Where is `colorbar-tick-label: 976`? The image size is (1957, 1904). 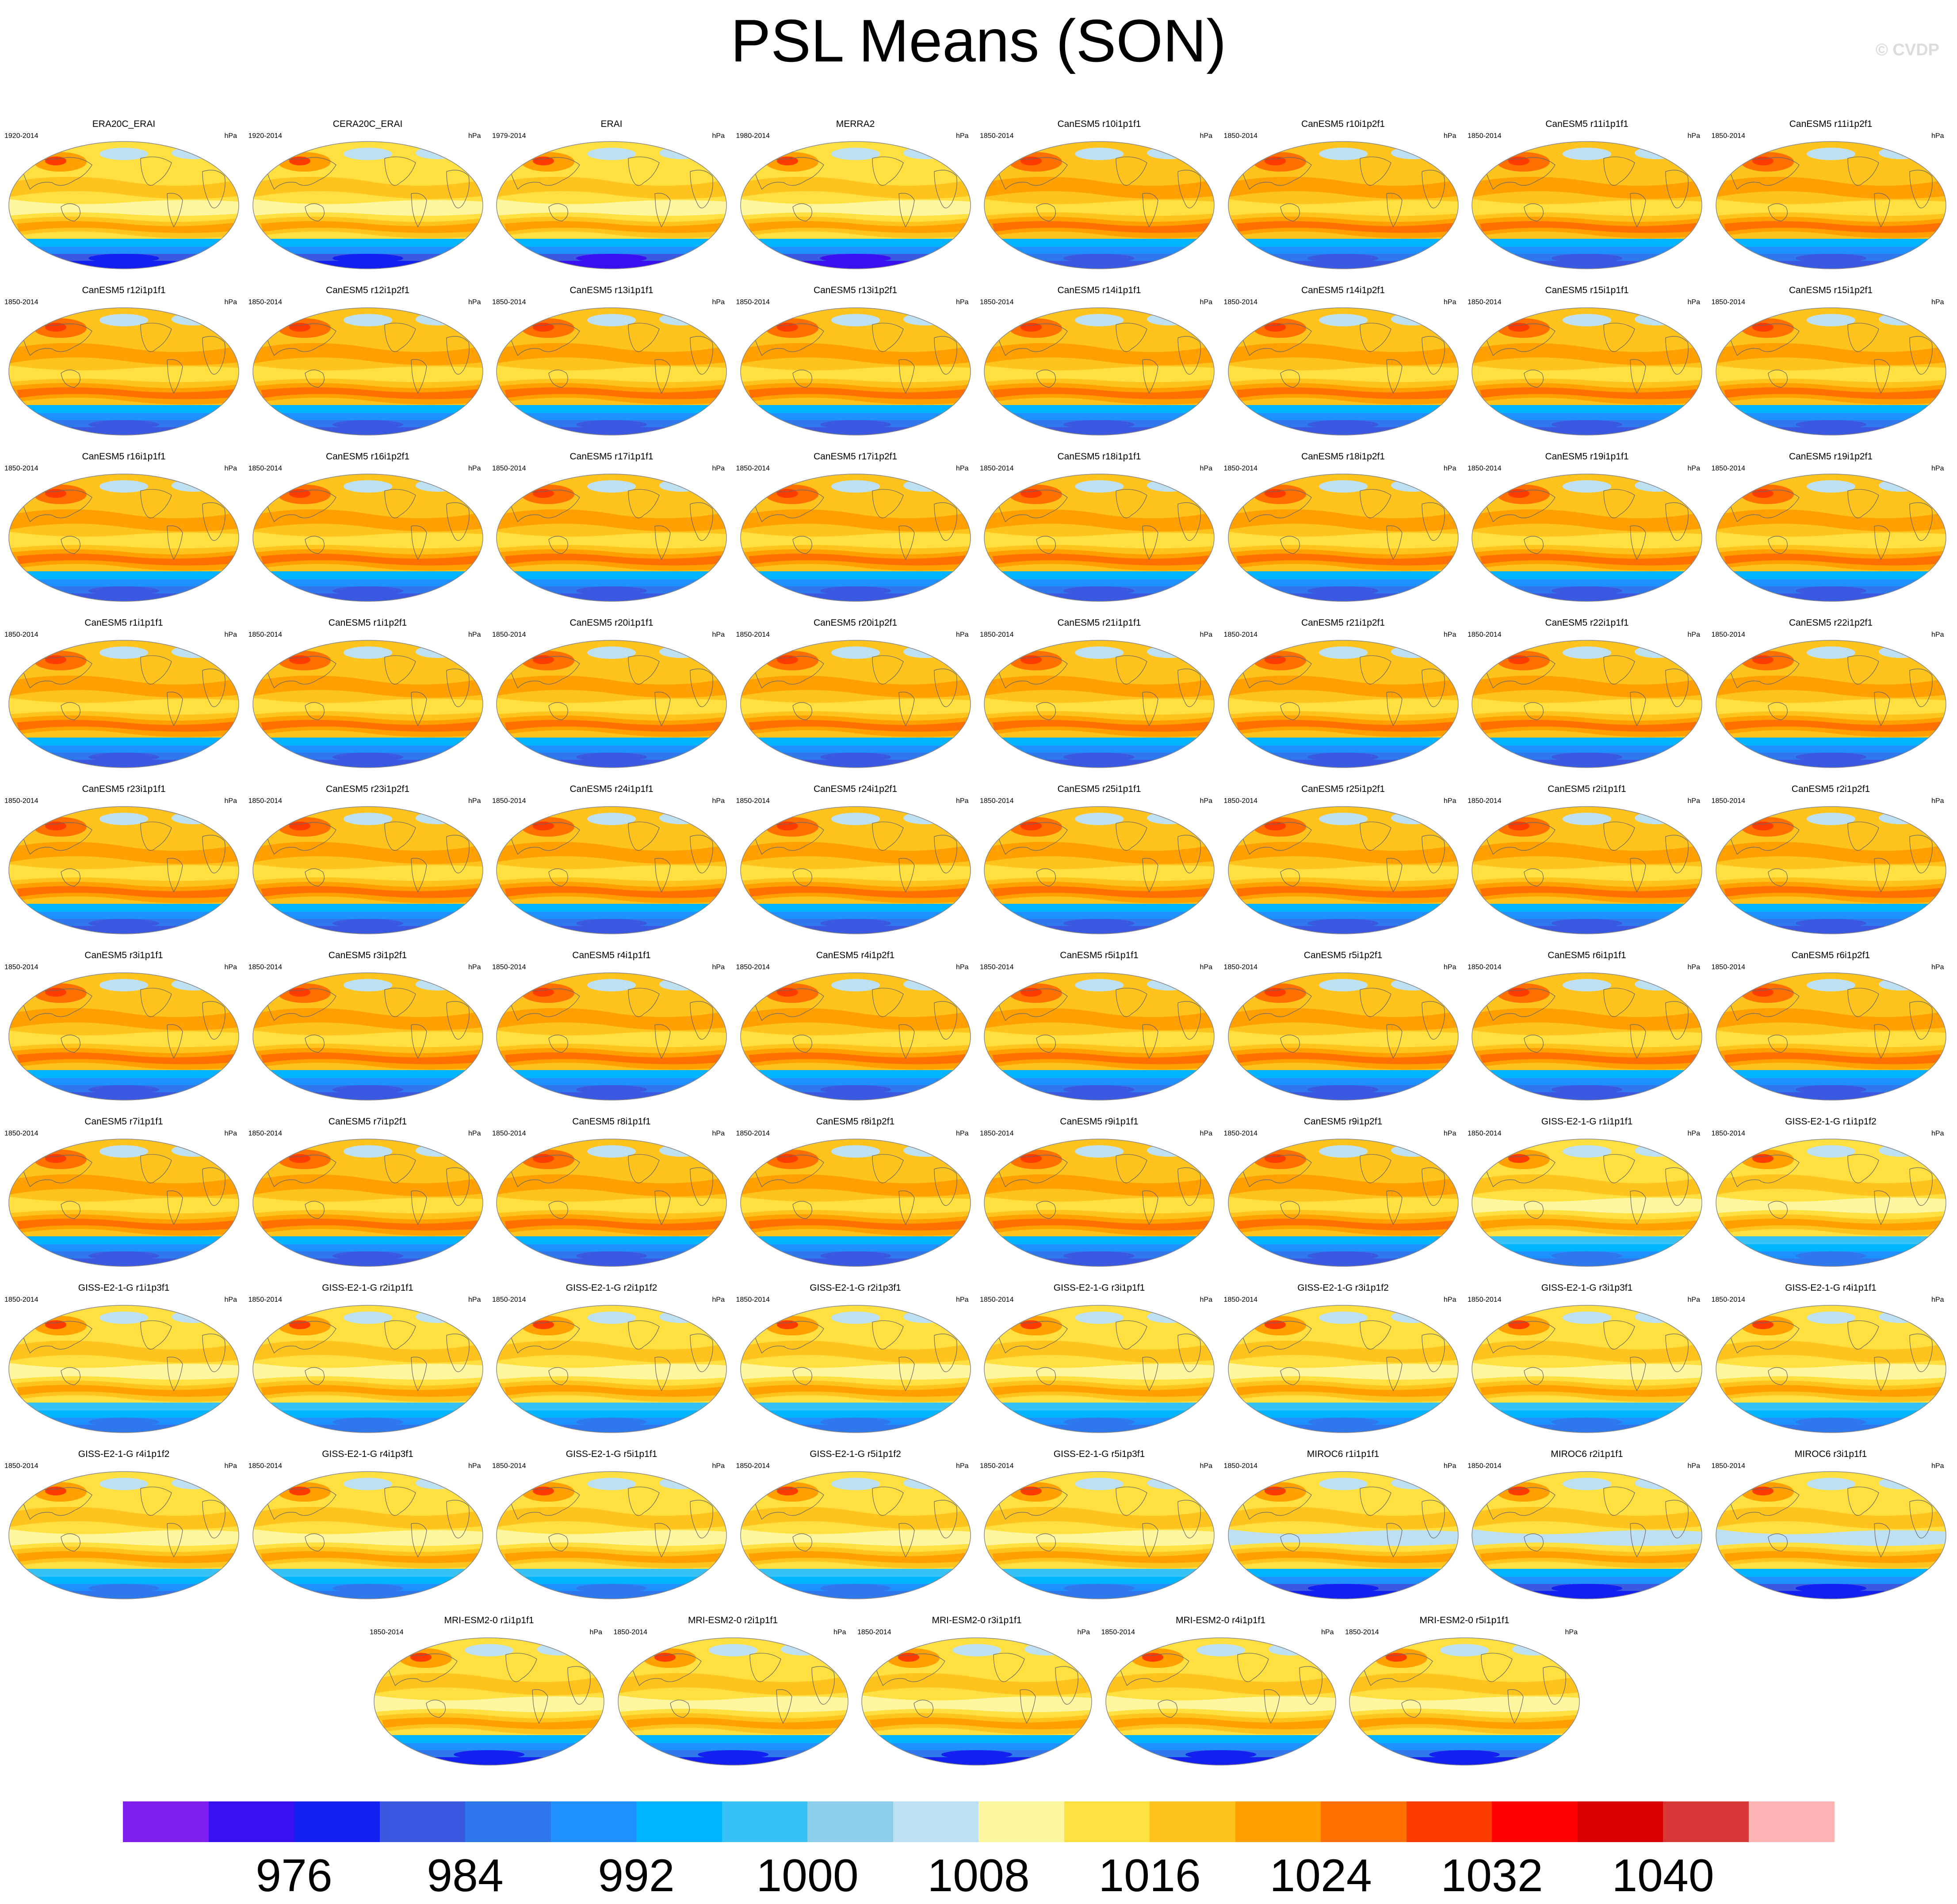 colorbar-tick-label: 976 is located at coordinates (294, 1875).